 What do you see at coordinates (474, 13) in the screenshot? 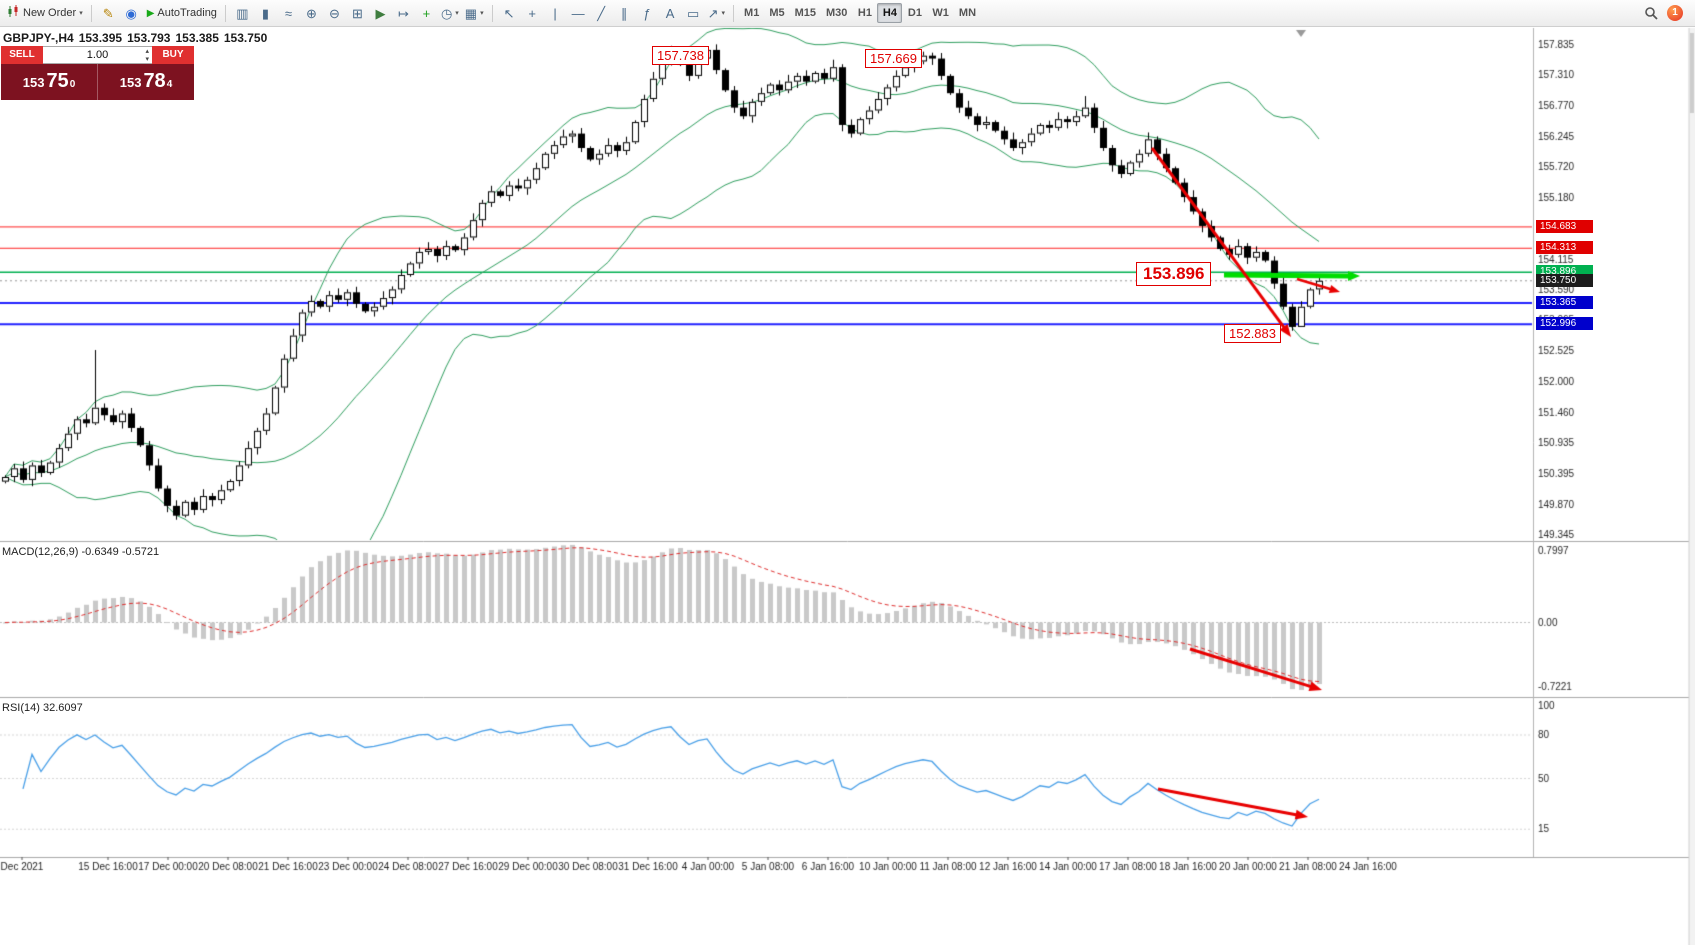
I see `templates-icon: ▦ ▾` at bounding box center [474, 13].